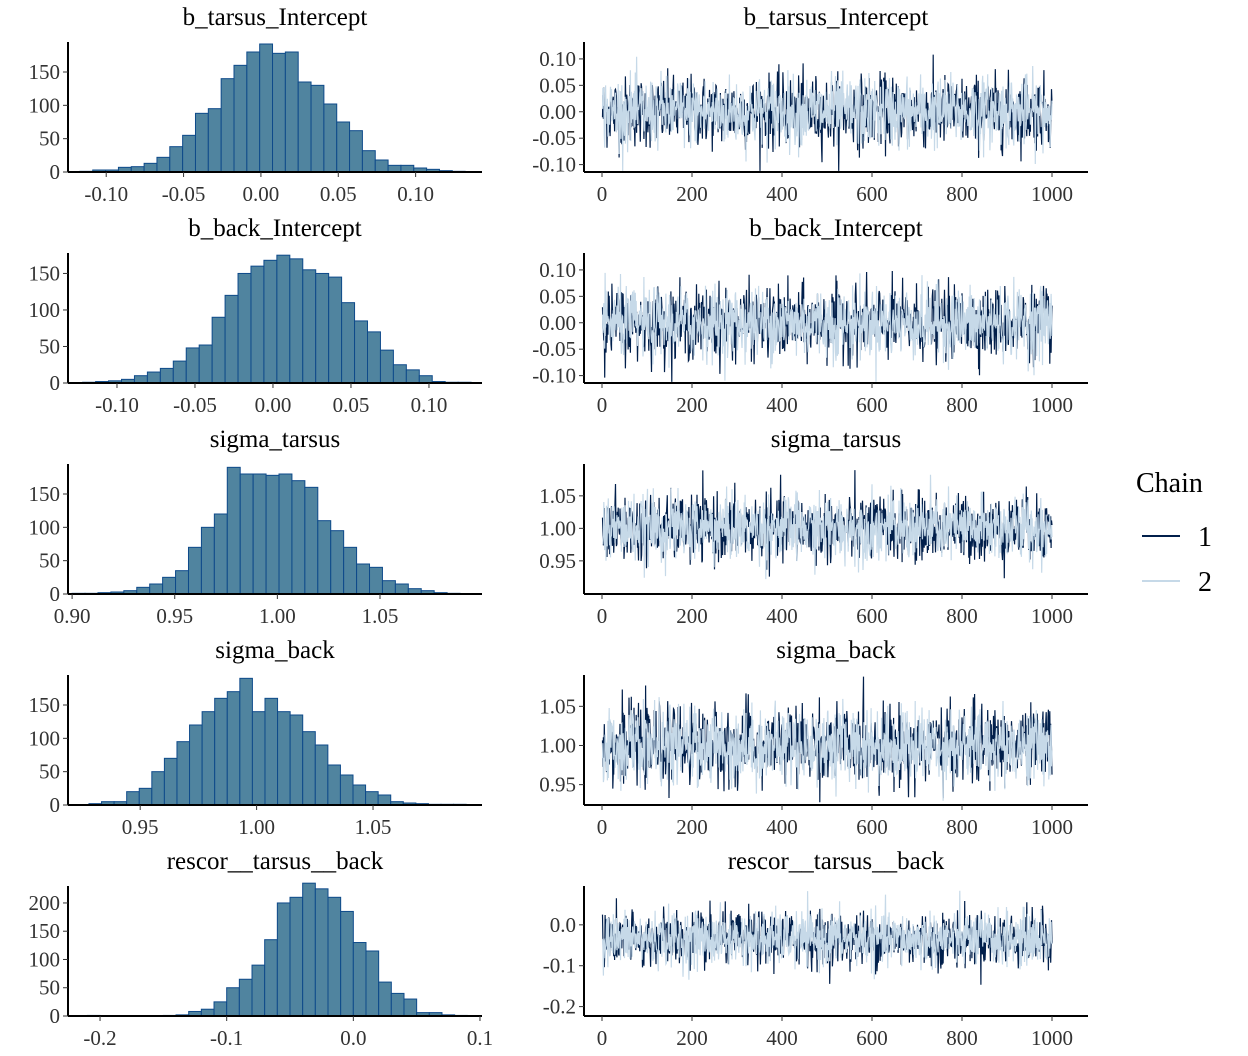 The width and height of the screenshot is (1248, 1056). What do you see at coordinates (557, 561) in the screenshot?
I see `y-tick-label: 0.95` at bounding box center [557, 561].